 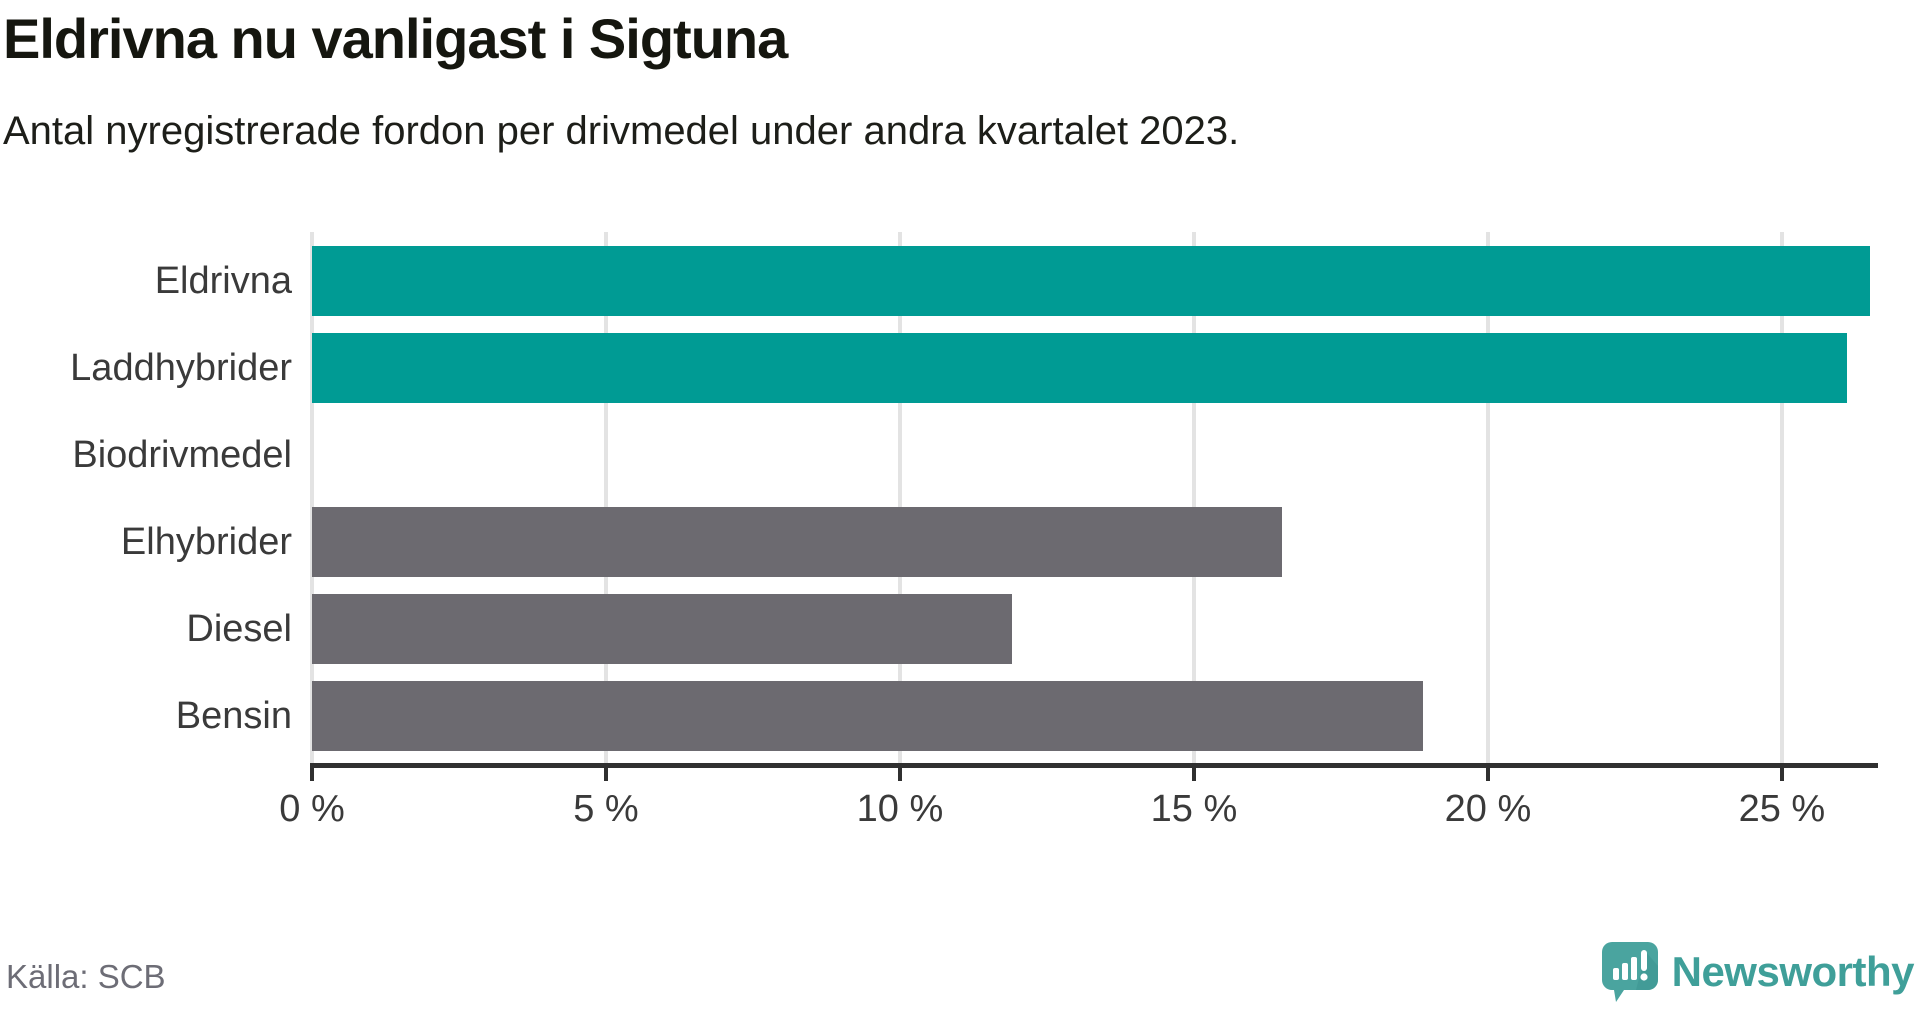 I want to click on brand-logo: Newsworthy, so click(x=1758, y=972).